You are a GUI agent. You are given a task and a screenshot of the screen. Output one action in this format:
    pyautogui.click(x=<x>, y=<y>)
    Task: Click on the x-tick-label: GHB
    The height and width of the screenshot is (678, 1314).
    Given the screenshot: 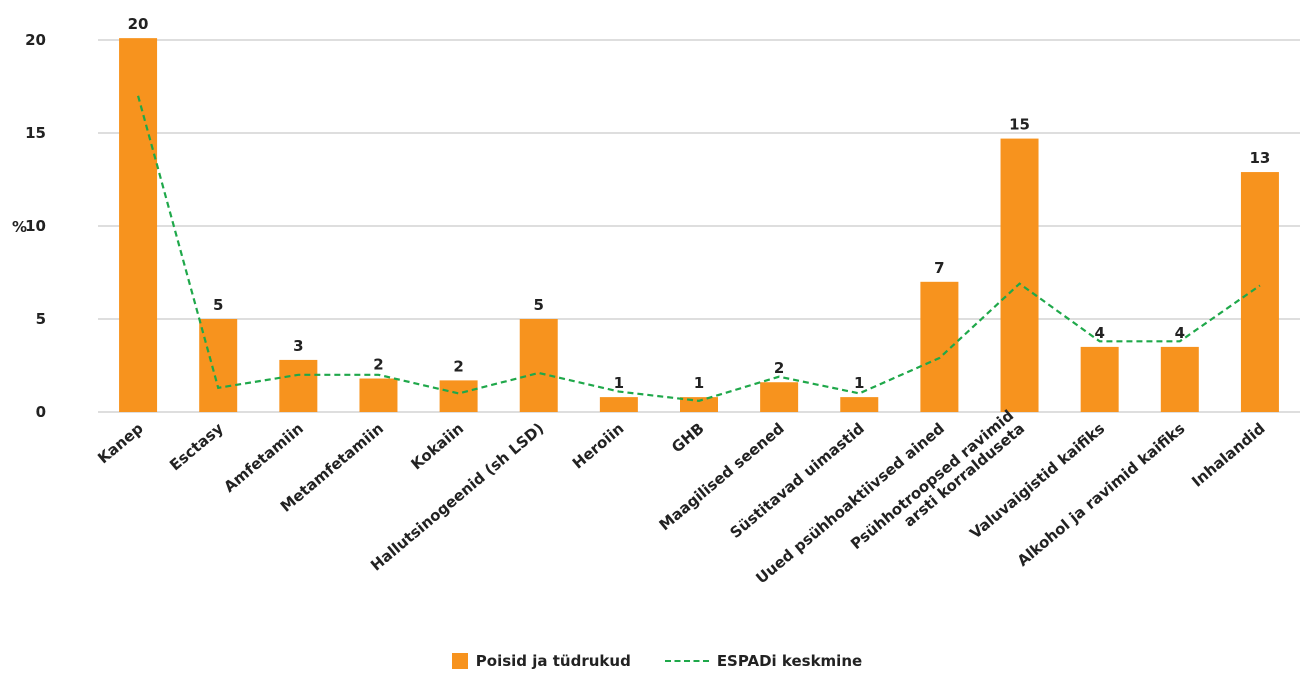 What is the action you would take?
    pyautogui.click(x=687, y=437)
    